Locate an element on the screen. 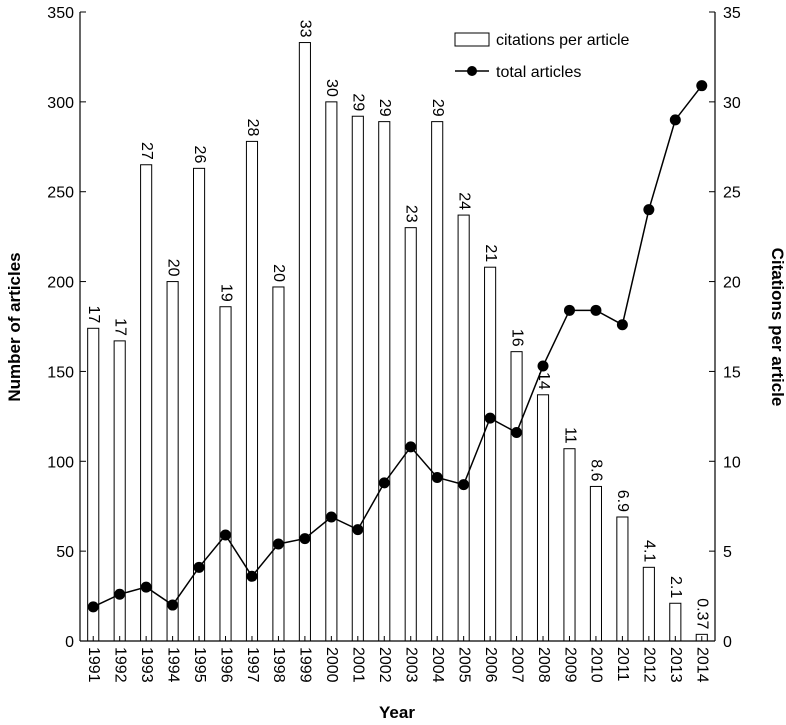 This screenshot has height=725, width=786. bar-value-label: 28 is located at coordinates (252, 128).